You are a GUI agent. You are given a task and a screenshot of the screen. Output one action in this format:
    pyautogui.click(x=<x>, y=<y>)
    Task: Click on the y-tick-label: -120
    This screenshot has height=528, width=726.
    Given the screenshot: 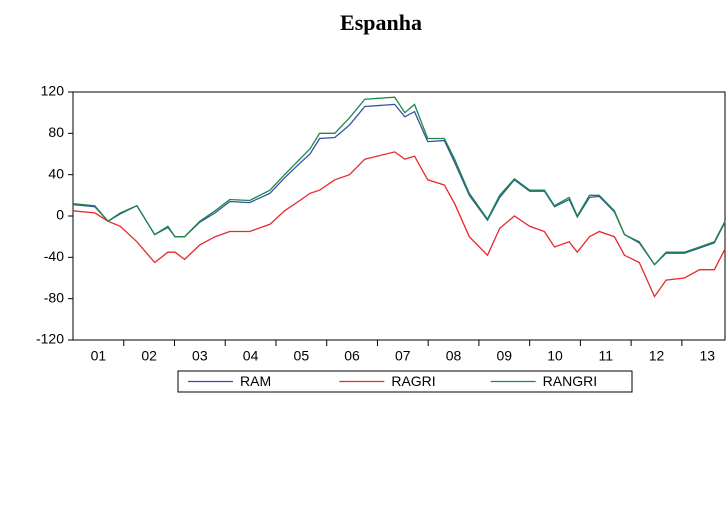 What is the action you would take?
    pyautogui.click(x=50, y=339)
    